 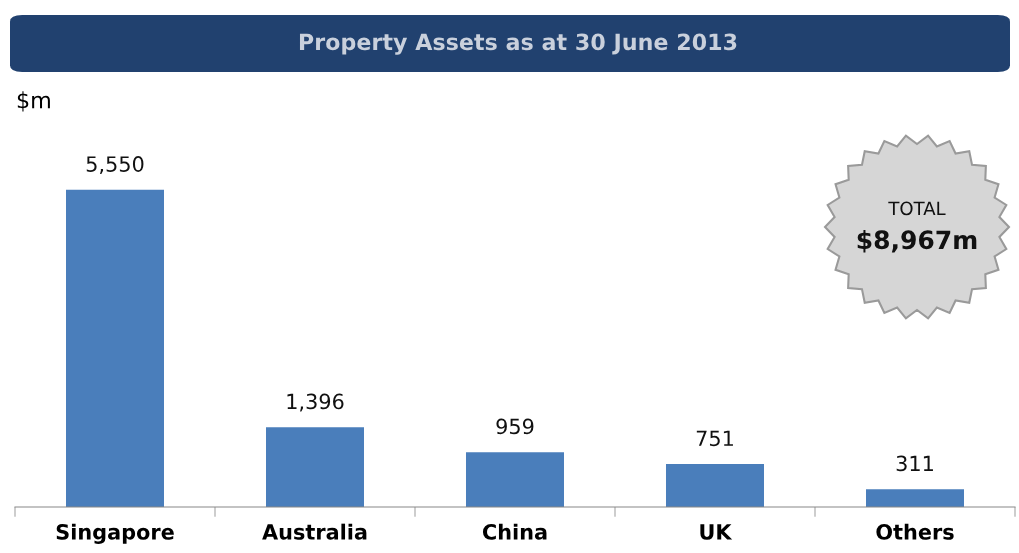 I want to click on chart-title: Property Assets as at 30 June 2013, so click(x=518, y=44).